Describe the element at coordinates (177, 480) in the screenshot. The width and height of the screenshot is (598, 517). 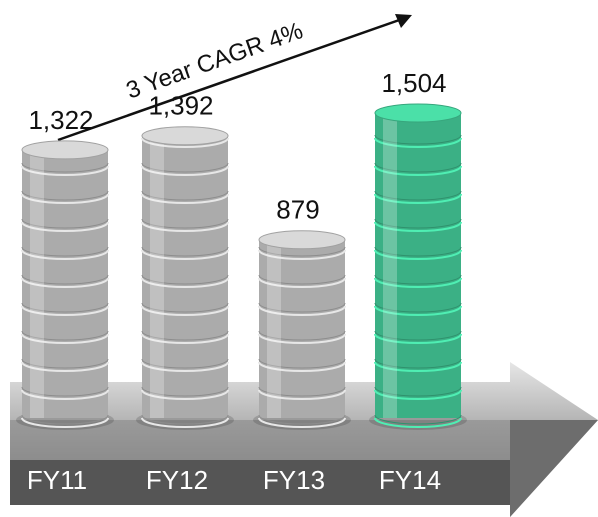
I see `category-label: FY12` at that location.